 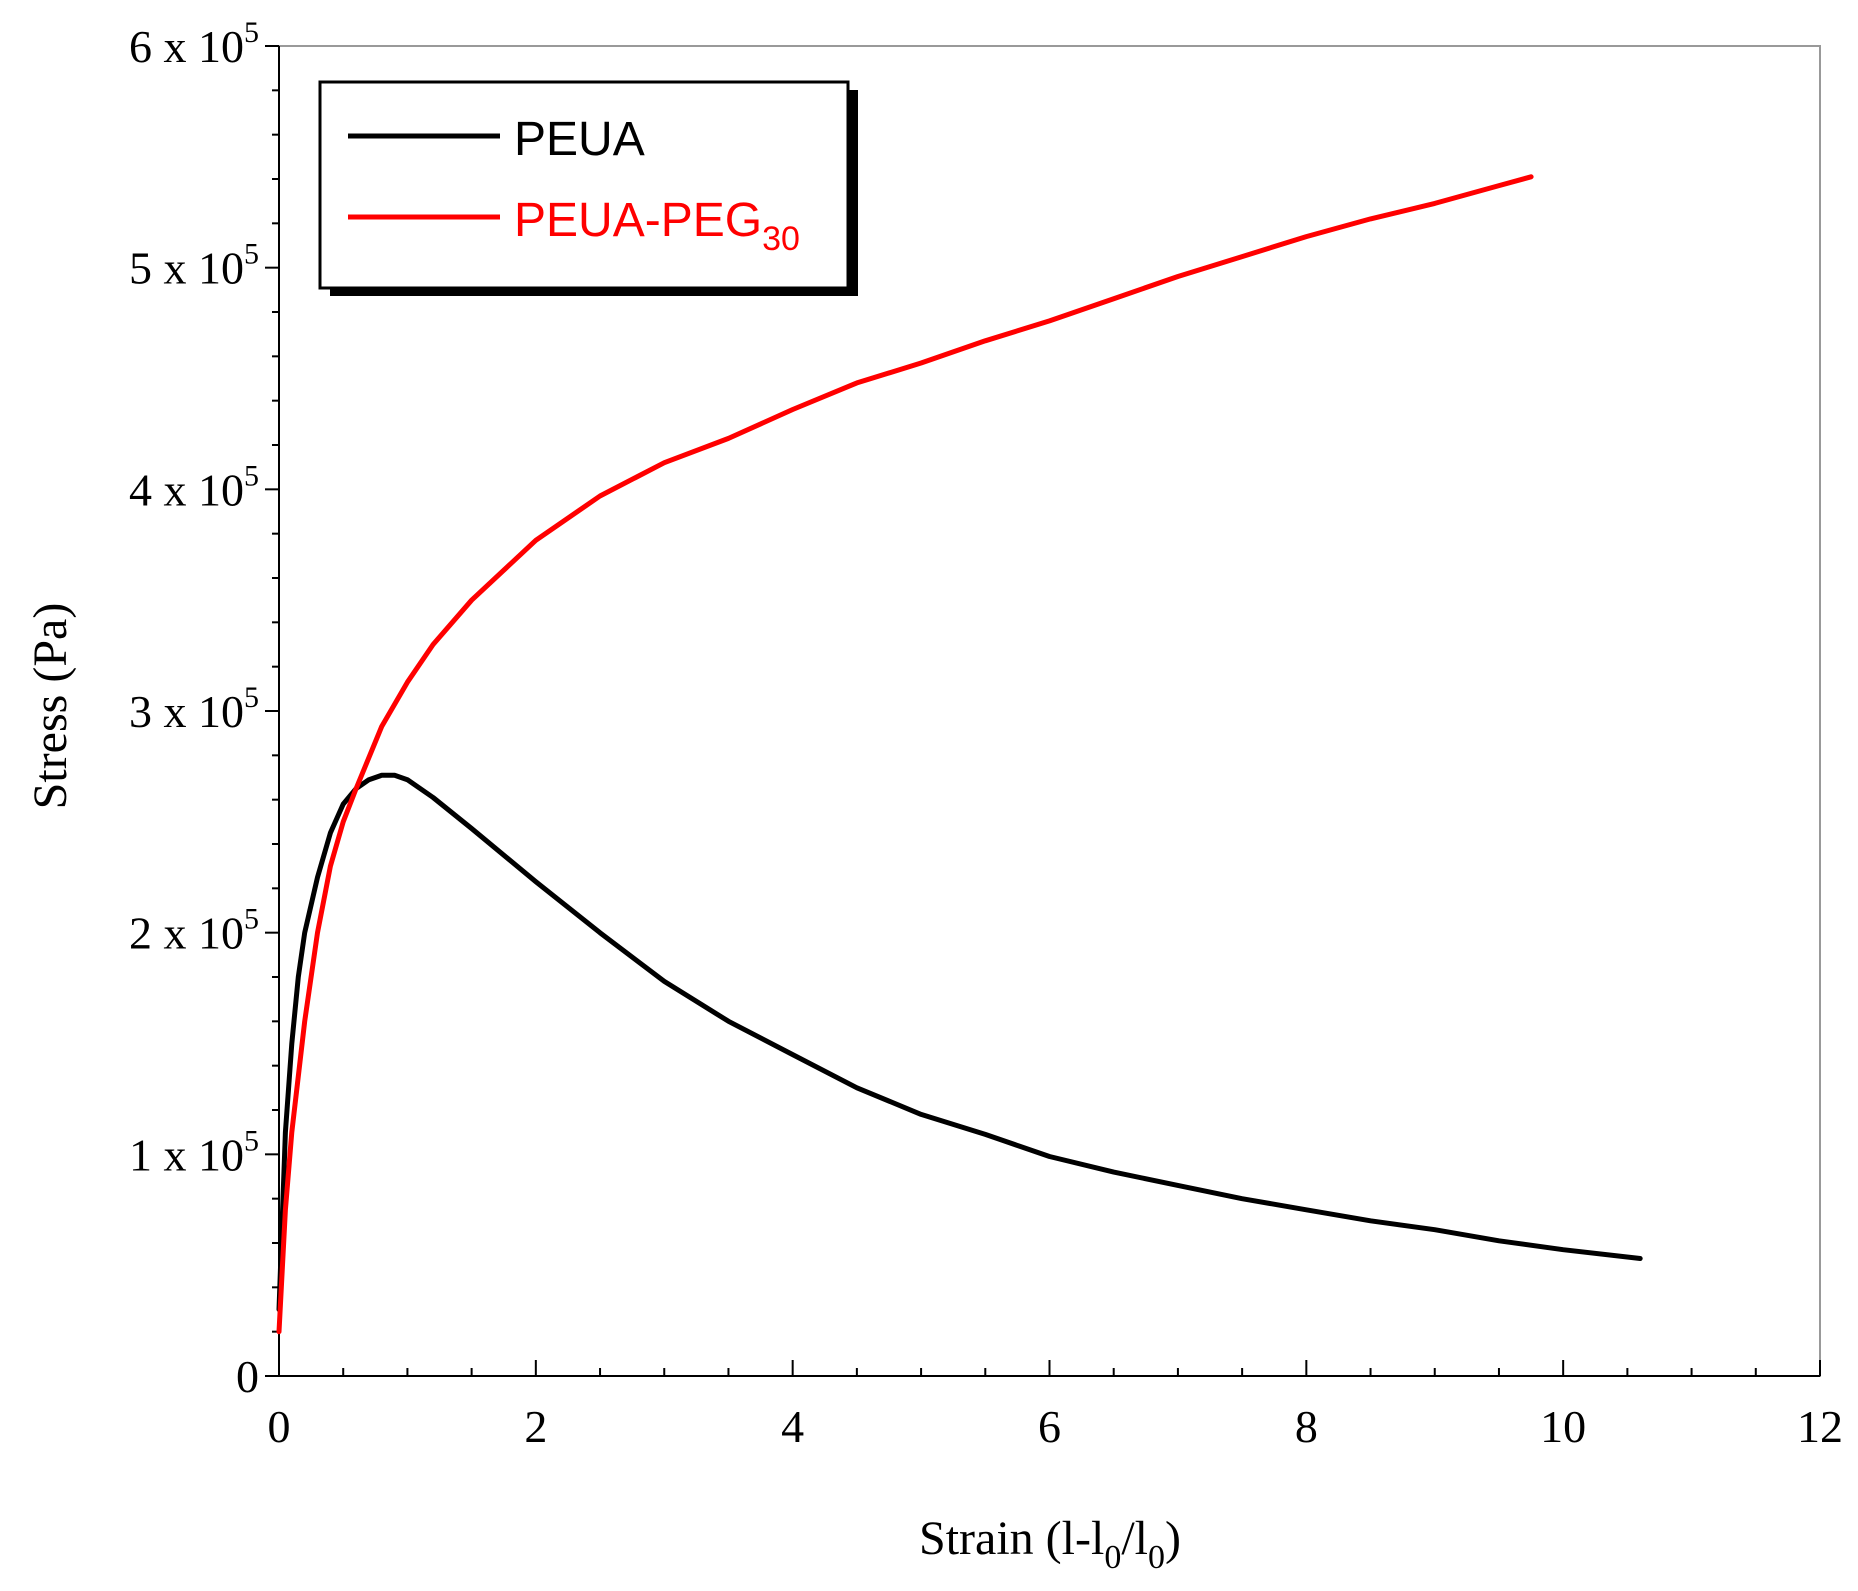 I want to click on y-tick-label: 4 x 10⁵, so click(x=194, y=487).